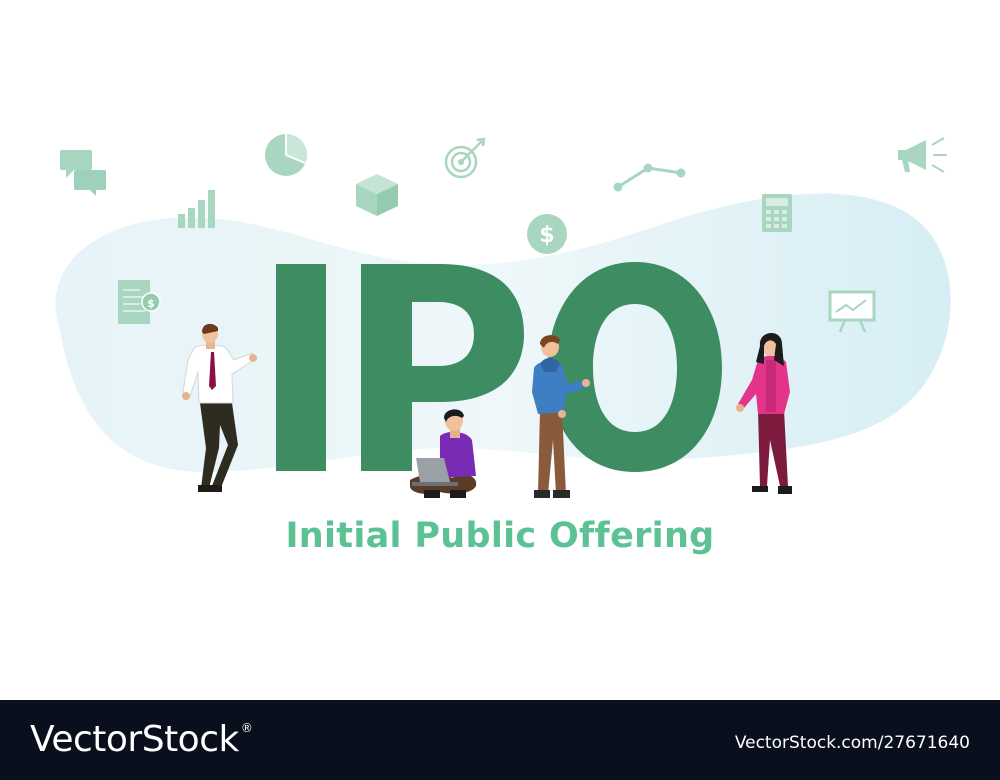 The height and width of the screenshot is (780, 1000). What do you see at coordinates (219, 407) in the screenshot?
I see `businessman-figure` at bounding box center [219, 407].